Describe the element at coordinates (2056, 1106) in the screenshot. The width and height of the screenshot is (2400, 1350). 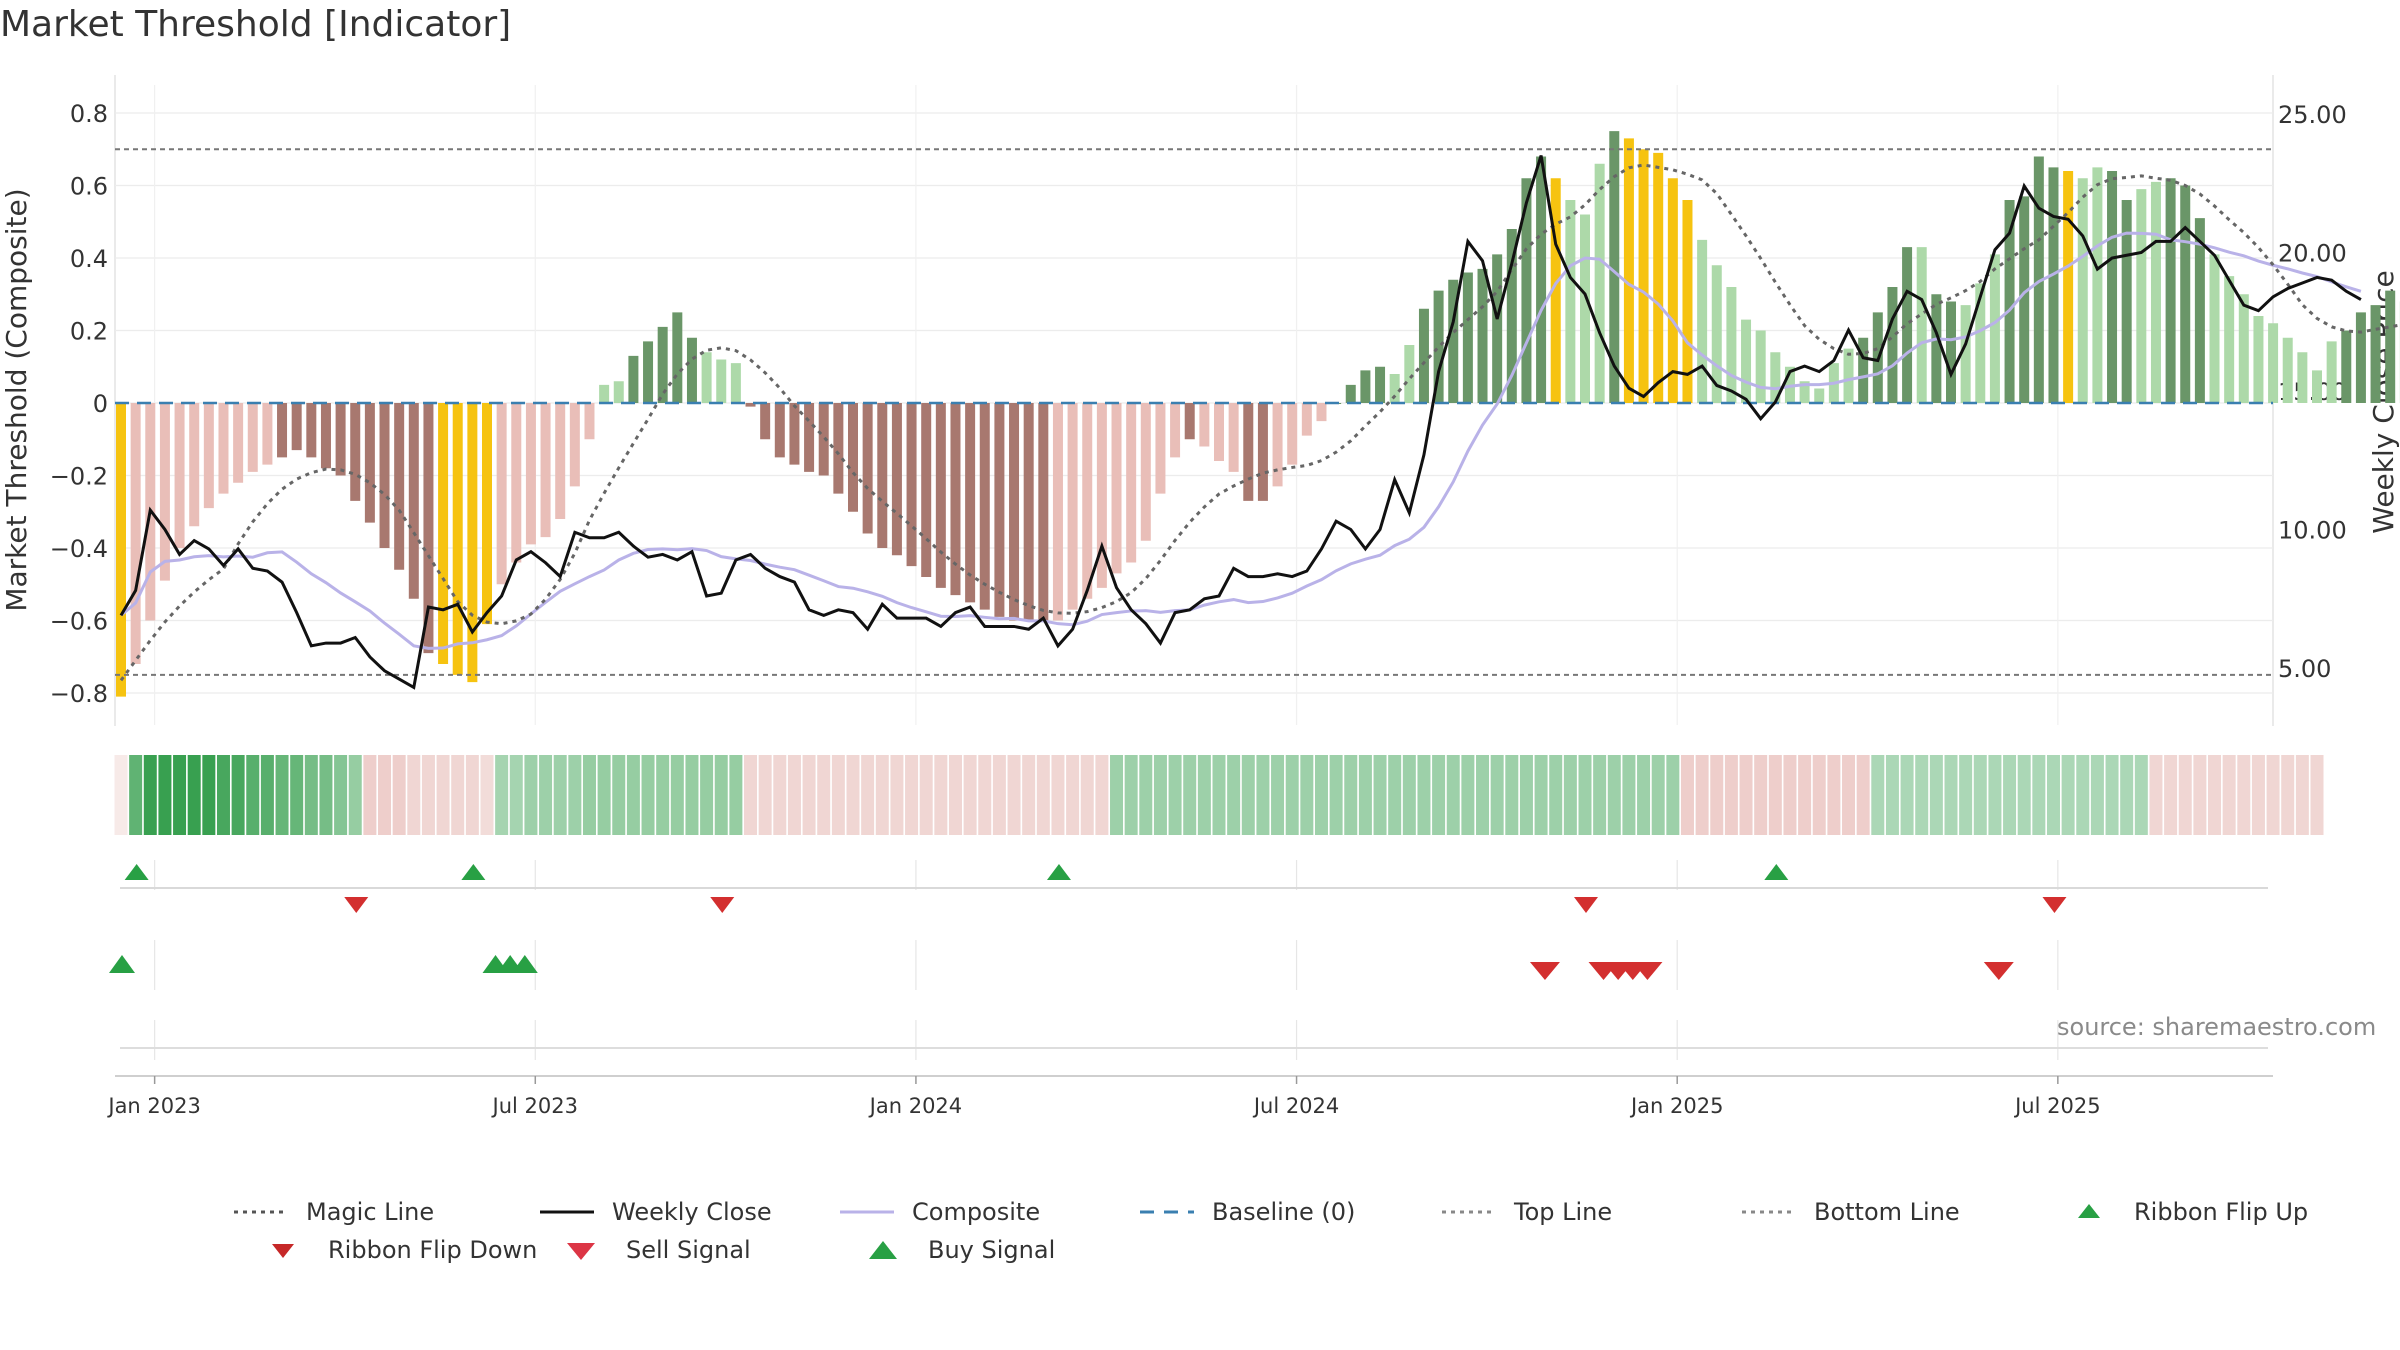
I see `x-tick-label: Jul 2025` at that location.